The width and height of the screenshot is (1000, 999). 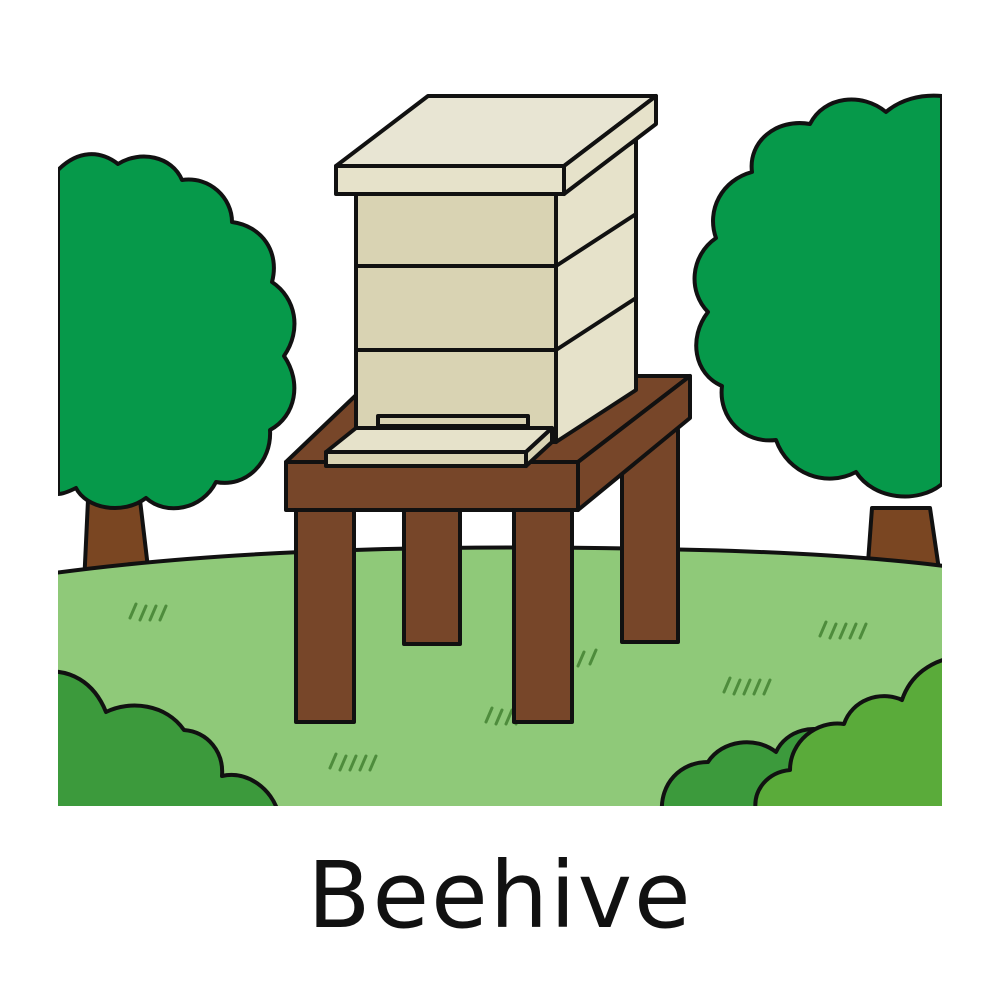 What do you see at coordinates (543, 616) in the screenshot?
I see `stand-front-leg-right` at bounding box center [543, 616].